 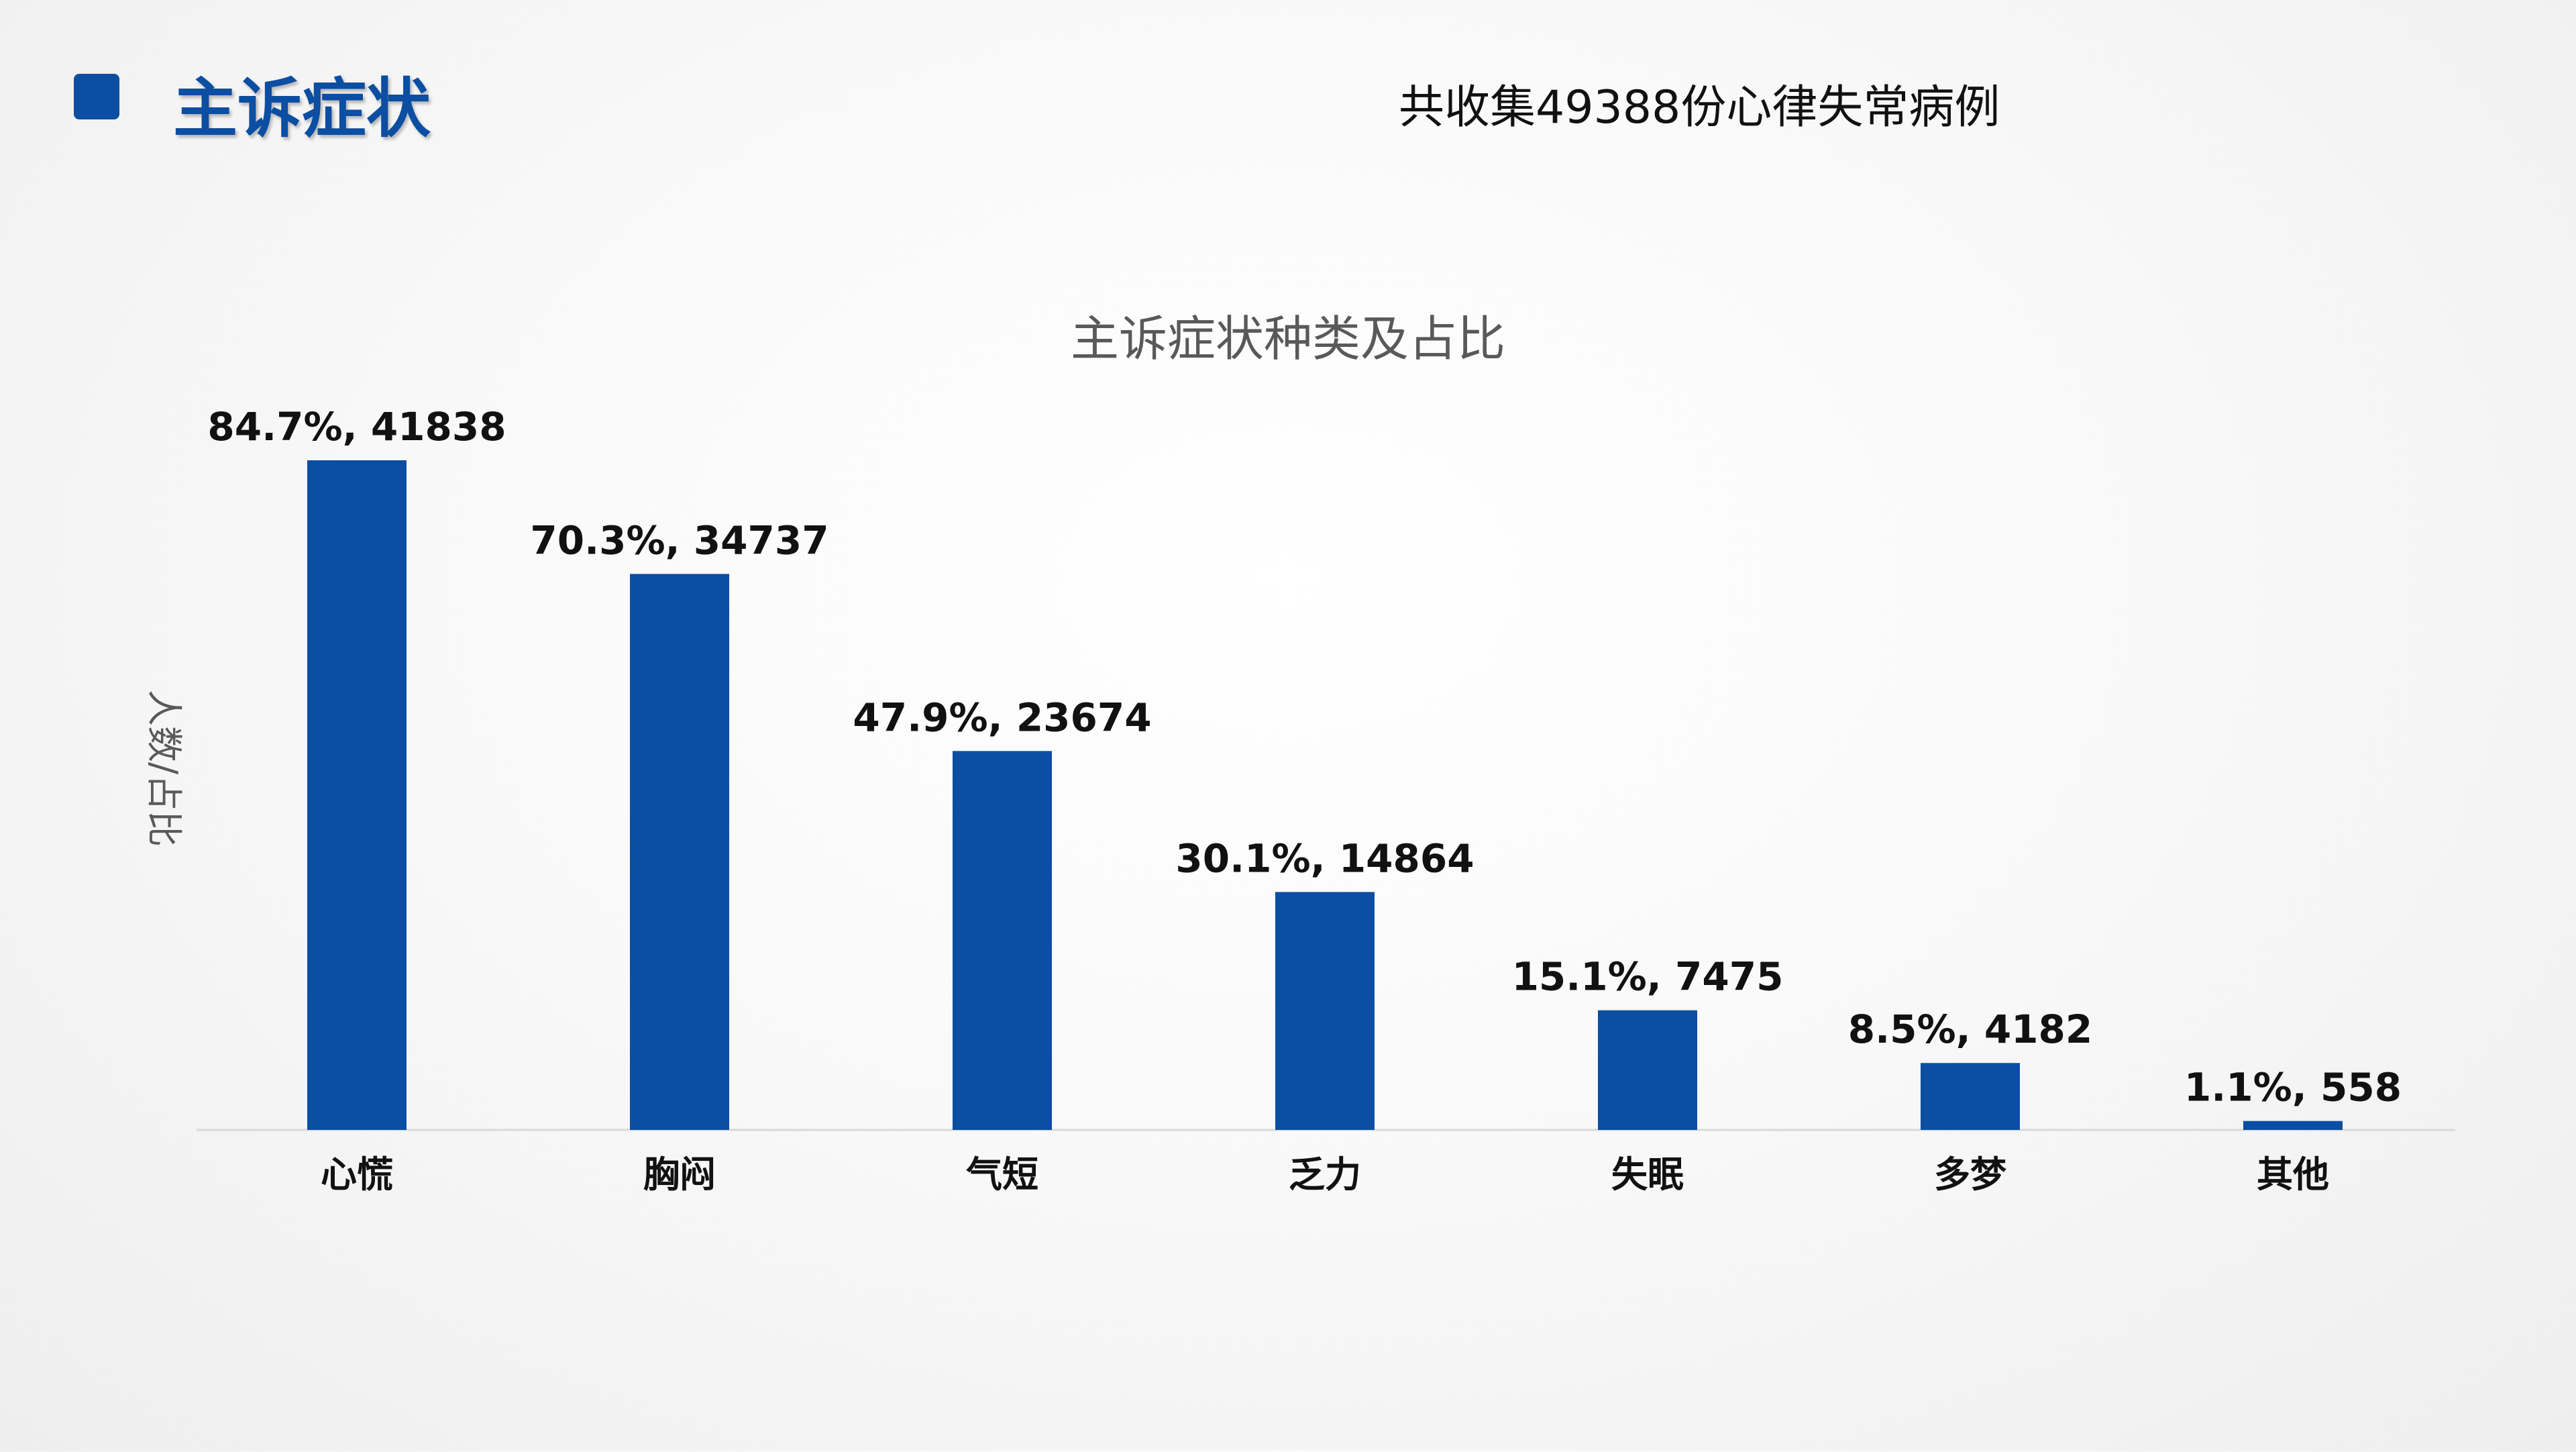 What do you see at coordinates (1002, 717) in the screenshot?
I see `bar-data-label: 47.9%, 23674` at bounding box center [1002, 717].